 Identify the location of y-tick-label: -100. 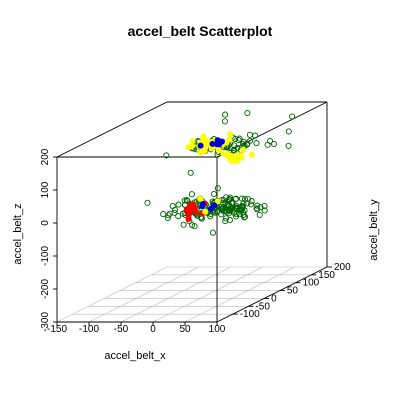
(250, 314).